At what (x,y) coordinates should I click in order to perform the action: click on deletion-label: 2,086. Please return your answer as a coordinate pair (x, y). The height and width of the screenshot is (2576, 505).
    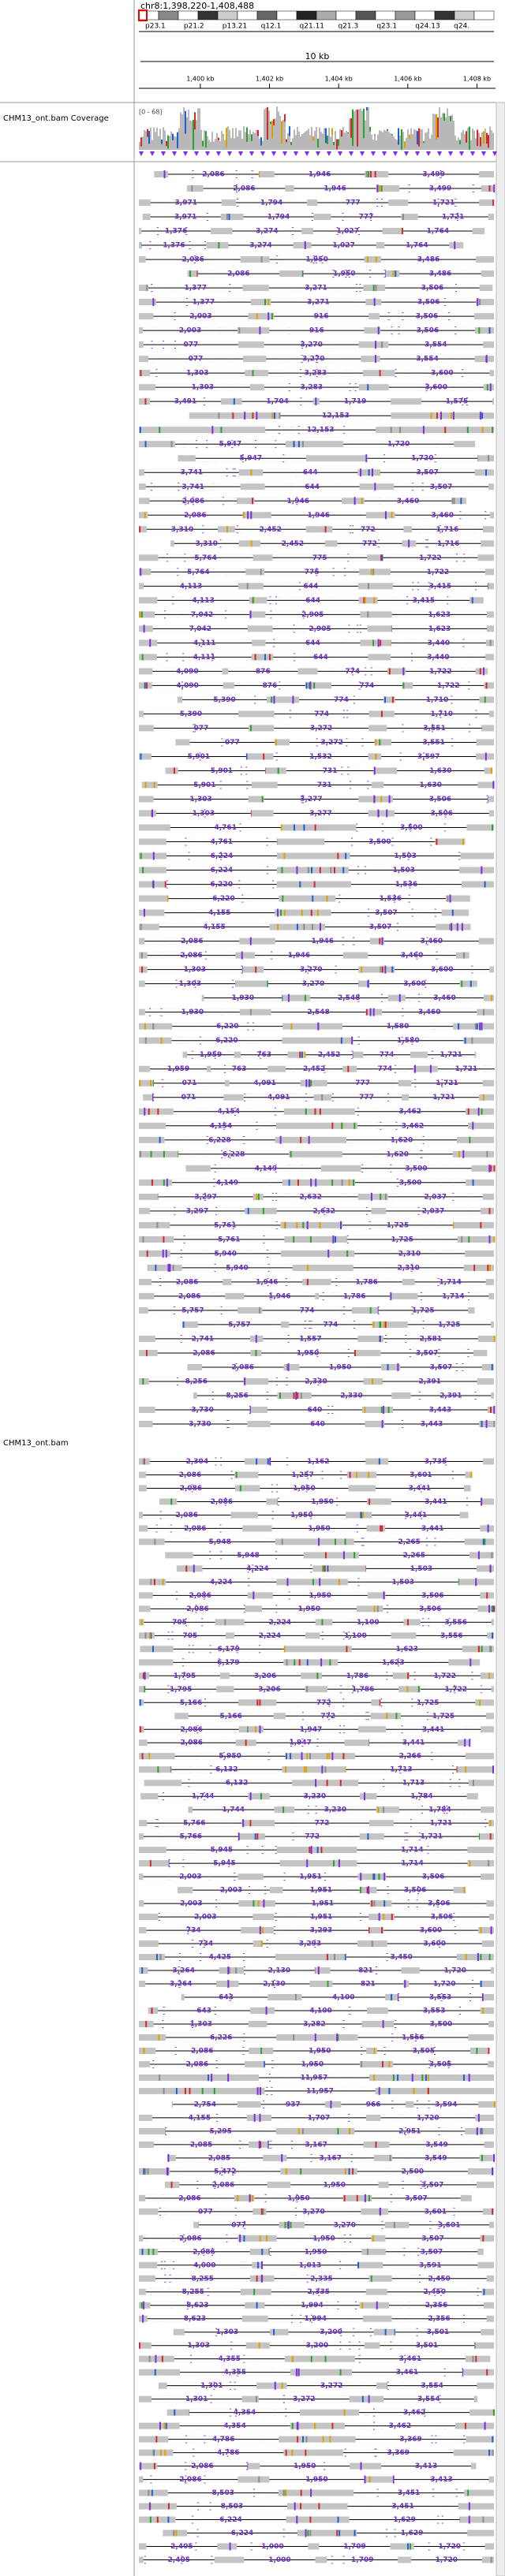
    Looking at the image, I should click on (190, 2239).